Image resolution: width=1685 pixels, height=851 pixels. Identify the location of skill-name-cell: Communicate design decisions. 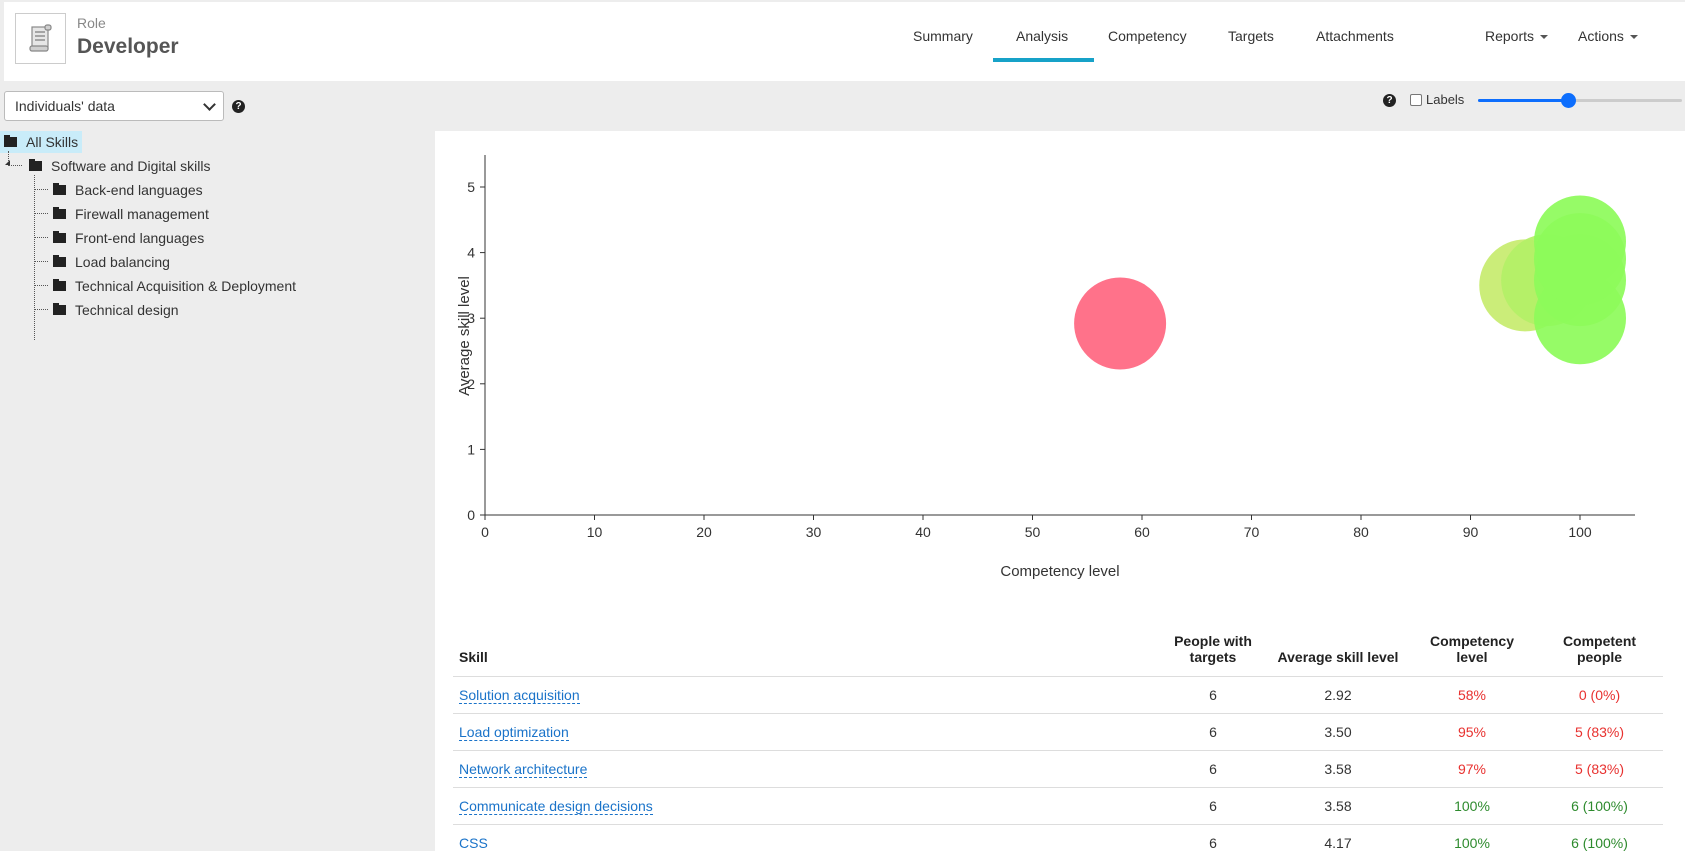
(805, 806).